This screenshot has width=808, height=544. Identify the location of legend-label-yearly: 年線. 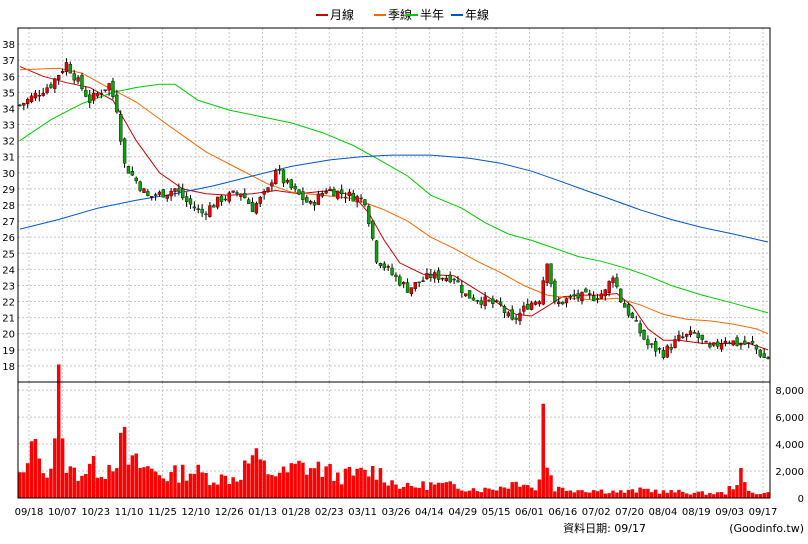
(477, 14).